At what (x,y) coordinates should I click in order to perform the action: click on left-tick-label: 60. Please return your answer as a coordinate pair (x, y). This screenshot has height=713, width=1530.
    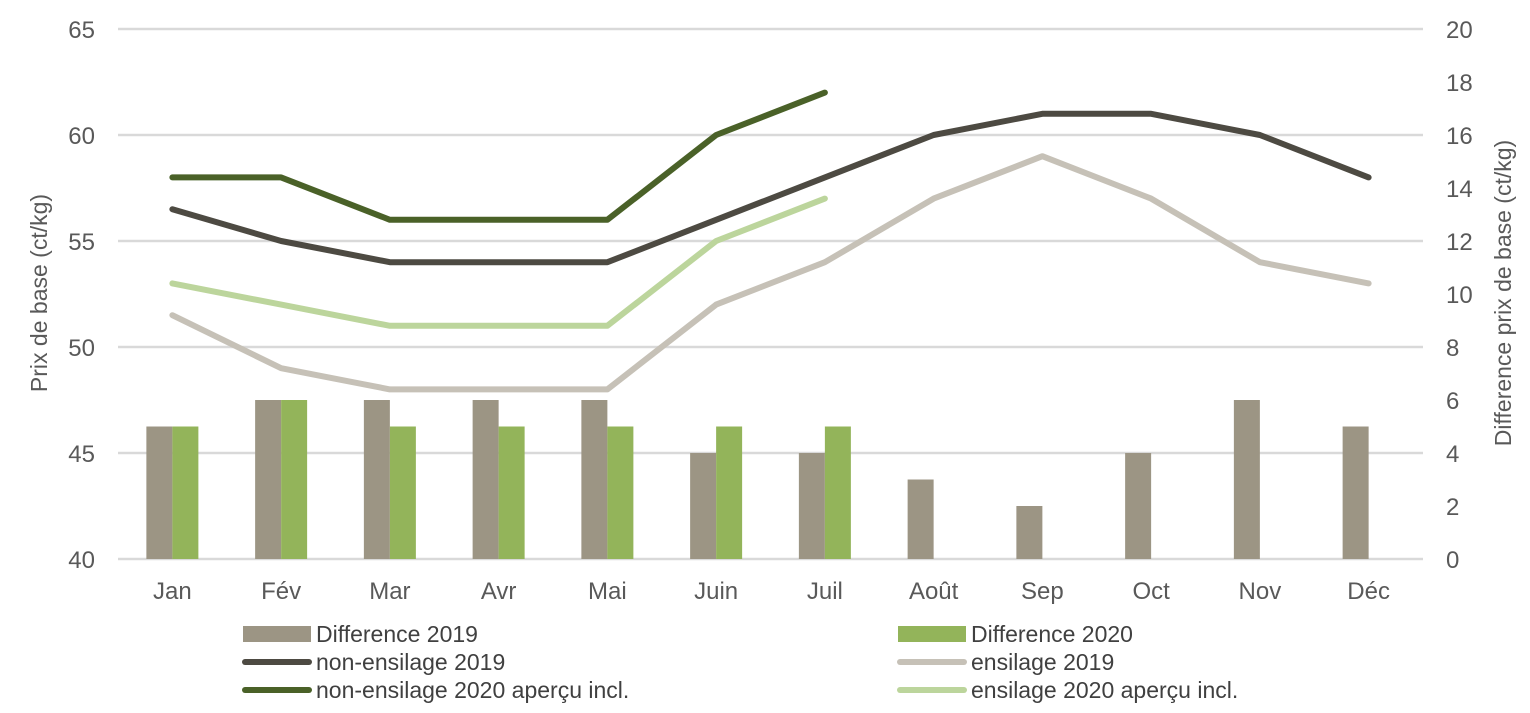
    Looking at the image, I should click on (81, 136).